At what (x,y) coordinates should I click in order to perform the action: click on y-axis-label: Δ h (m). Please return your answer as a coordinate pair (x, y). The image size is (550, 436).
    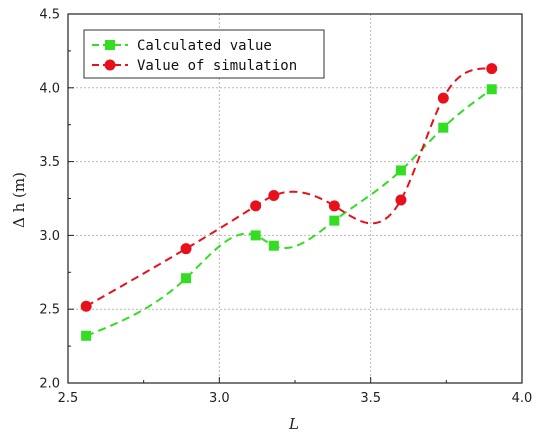
    Looking at the image, I should click on (19, 200).